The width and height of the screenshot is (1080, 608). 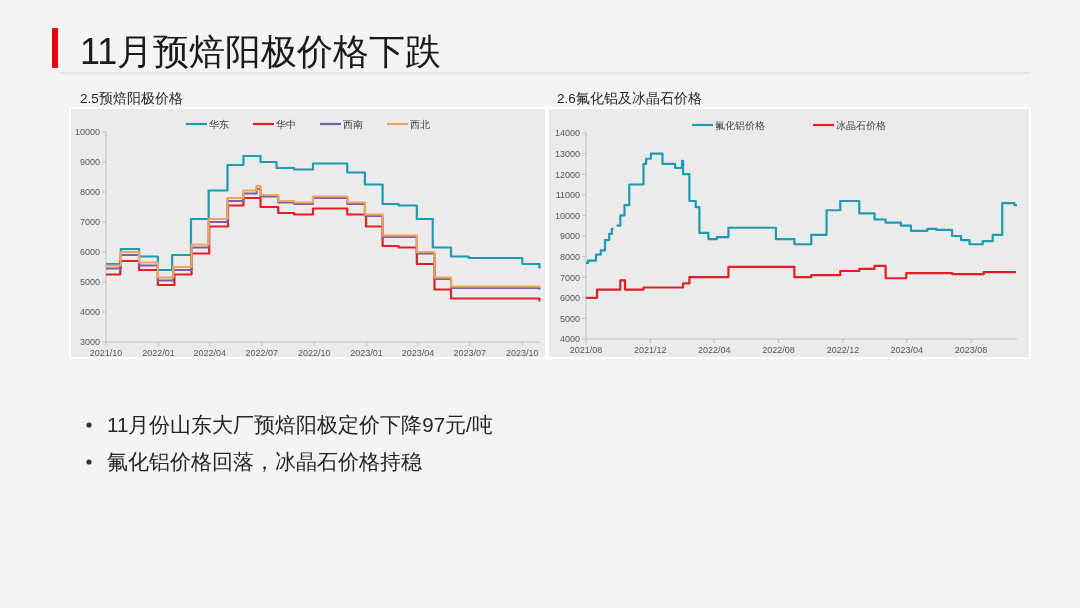 What do you see at coordinates (219, 124) in the screenshot?
I see `legend-label: 华东` at bounding box center [219, 124].